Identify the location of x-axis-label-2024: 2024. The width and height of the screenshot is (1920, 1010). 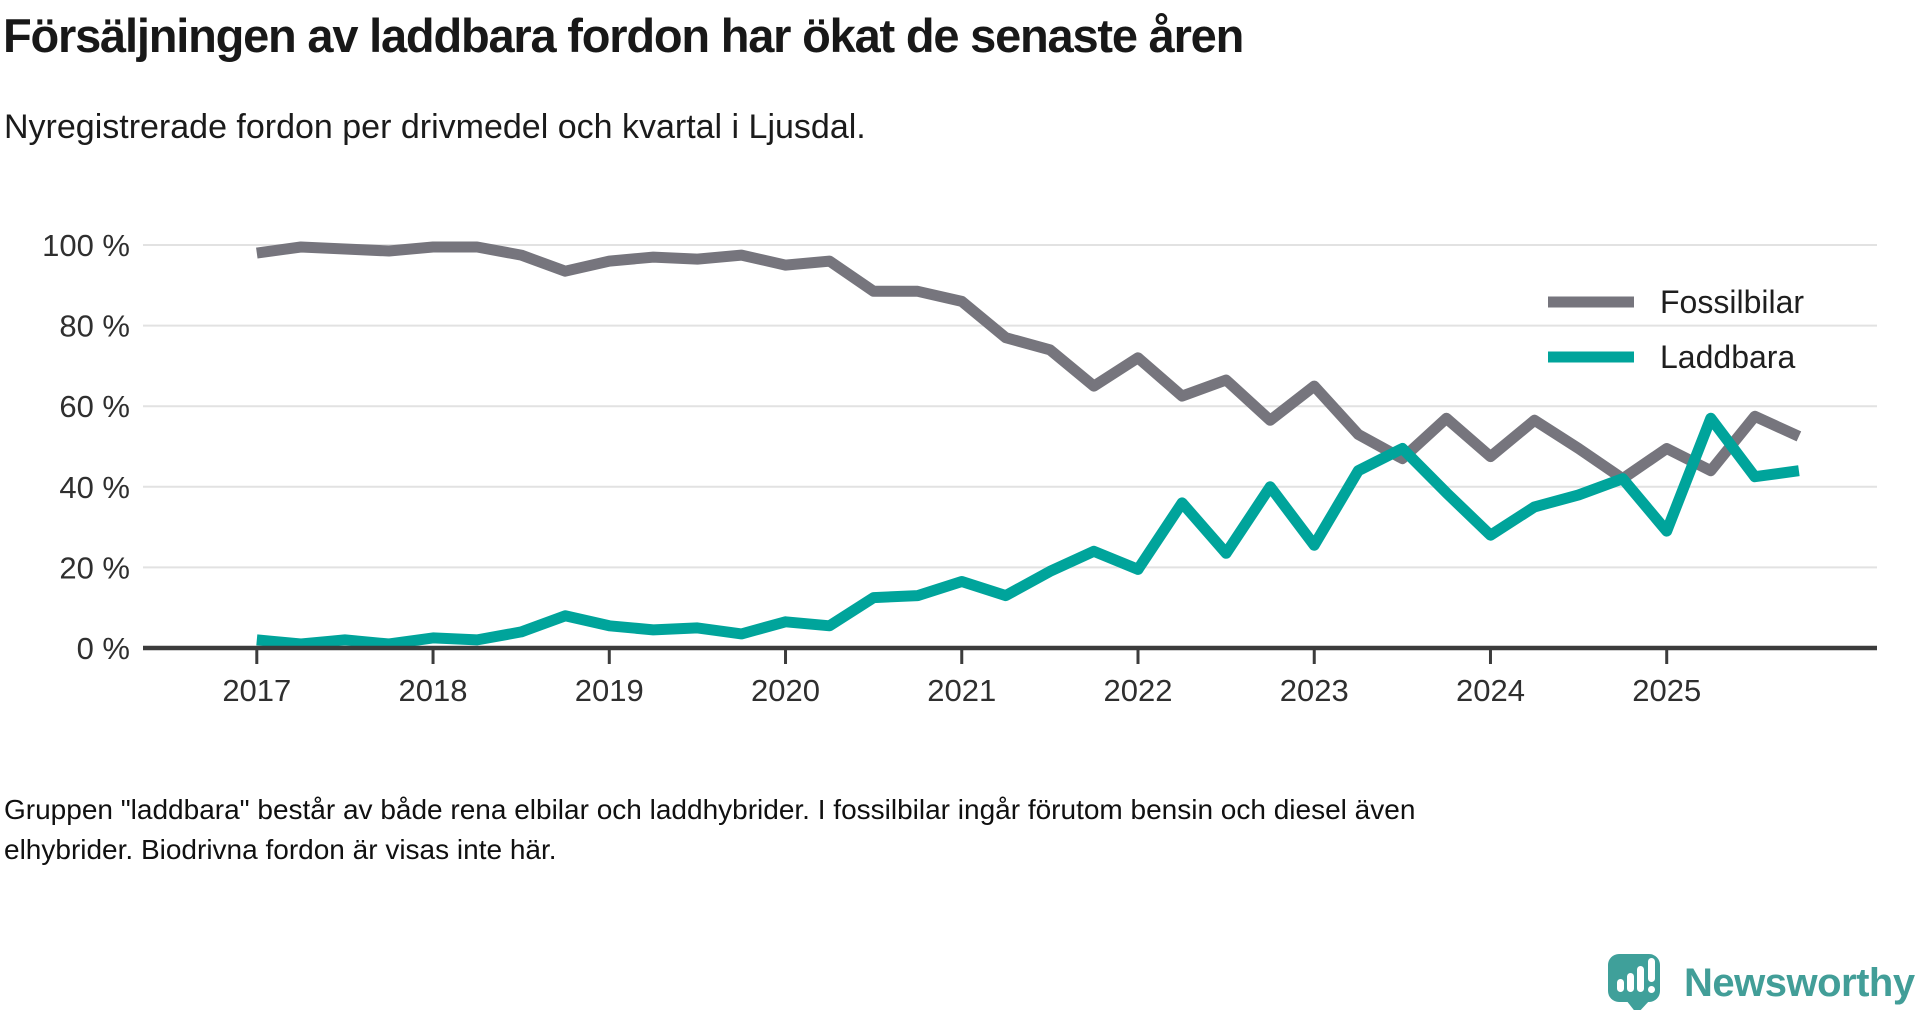
(1490, 690).